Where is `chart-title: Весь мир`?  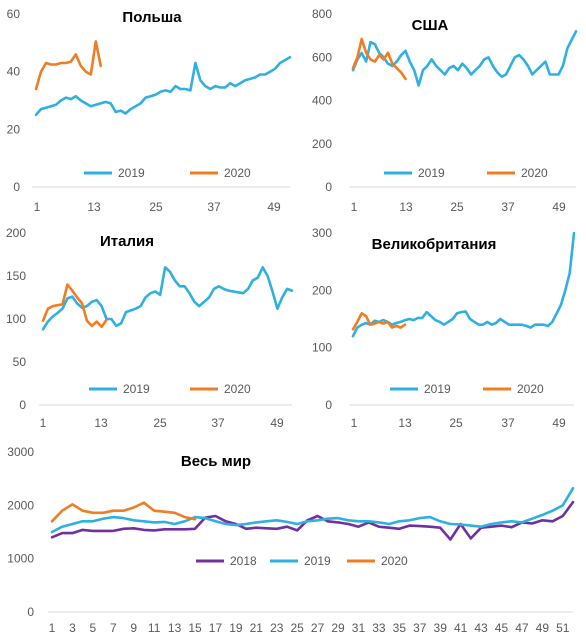 chart-title: Весь мир is located at coordinates (216, 461).